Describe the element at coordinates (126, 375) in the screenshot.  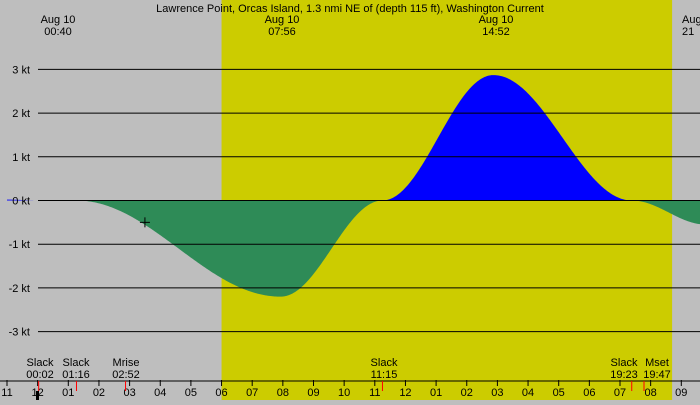
I see `event-time: 02:52` at that location.